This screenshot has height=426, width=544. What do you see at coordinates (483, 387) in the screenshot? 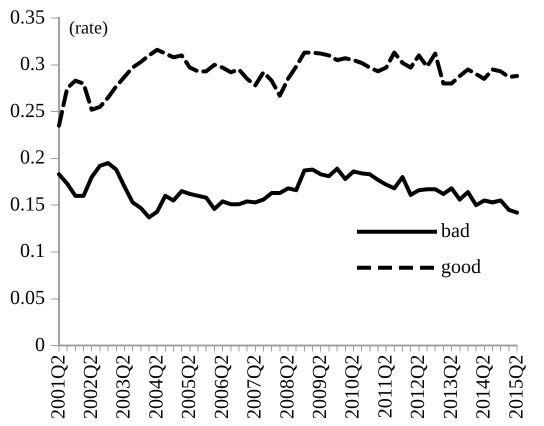
I see `x-tick-label: 2014Q2` at bounding box center [483, 387].